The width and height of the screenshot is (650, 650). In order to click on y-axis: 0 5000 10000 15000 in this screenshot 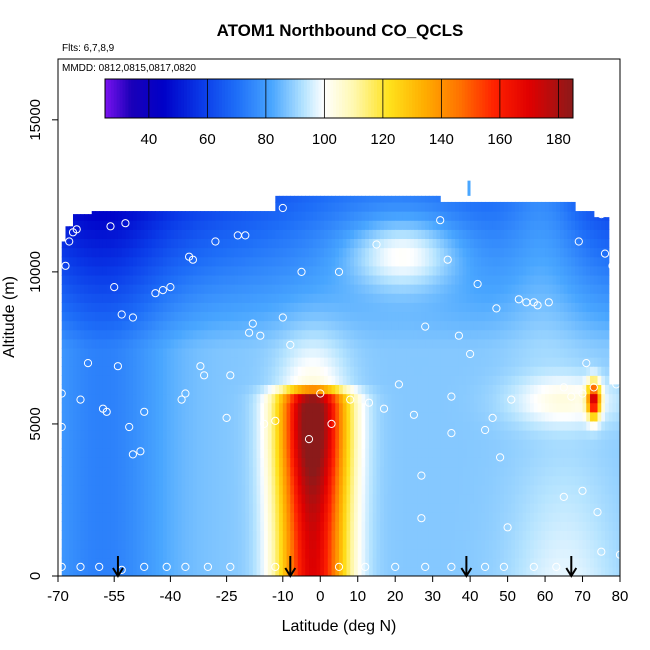, I will do `click(42, 339)`.